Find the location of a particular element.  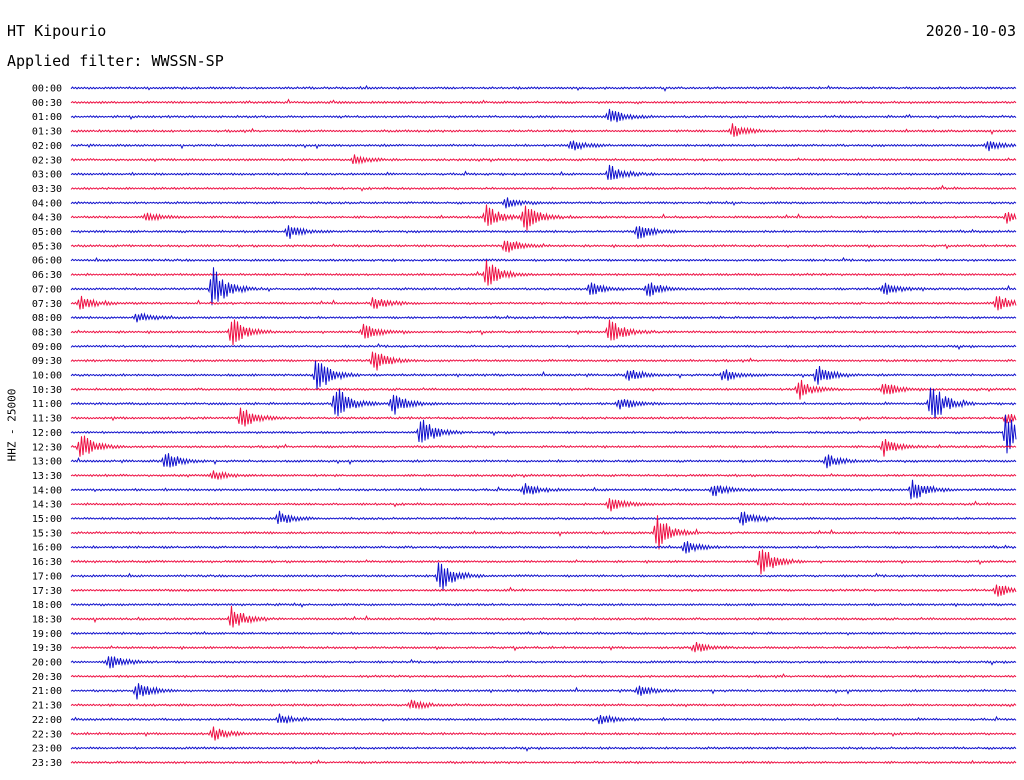

row-time-label: 10:30 is located at coordinates (47, 390).